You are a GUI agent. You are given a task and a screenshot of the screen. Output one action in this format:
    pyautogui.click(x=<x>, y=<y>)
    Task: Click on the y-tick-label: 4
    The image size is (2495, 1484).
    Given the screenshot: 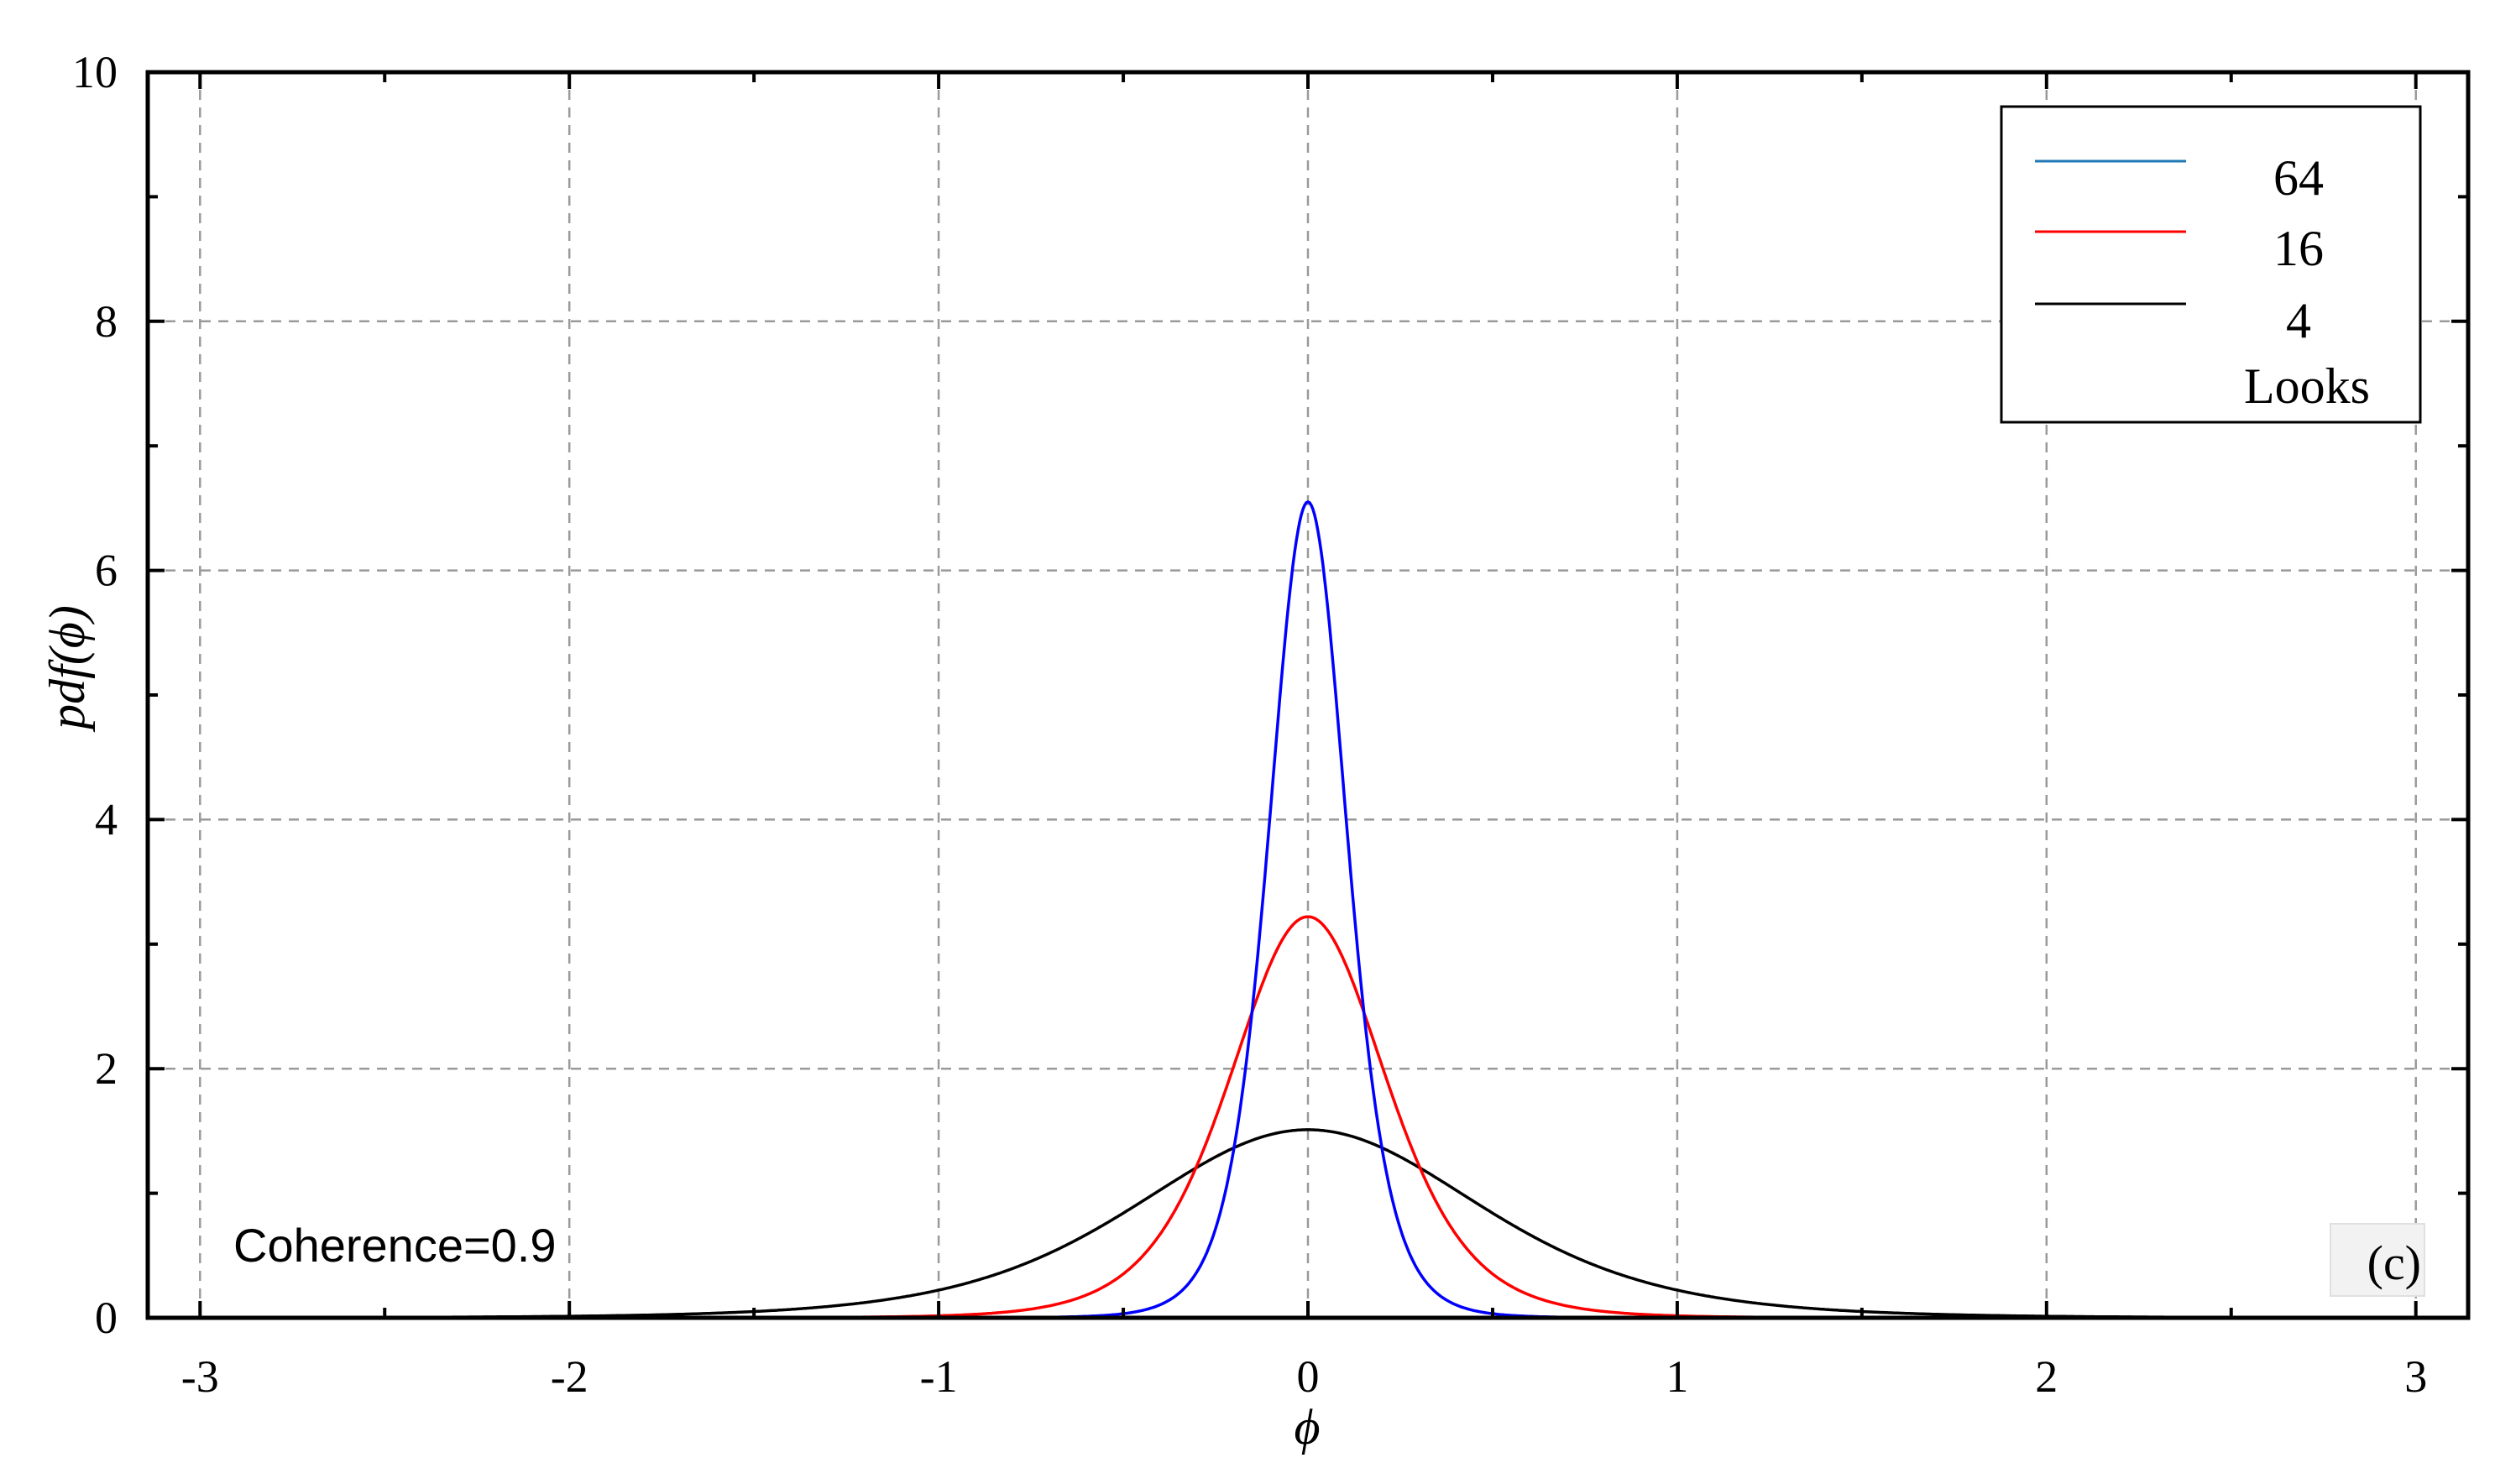 What is the action you would take?
    pyautogui.click(x=106, y=819)
    